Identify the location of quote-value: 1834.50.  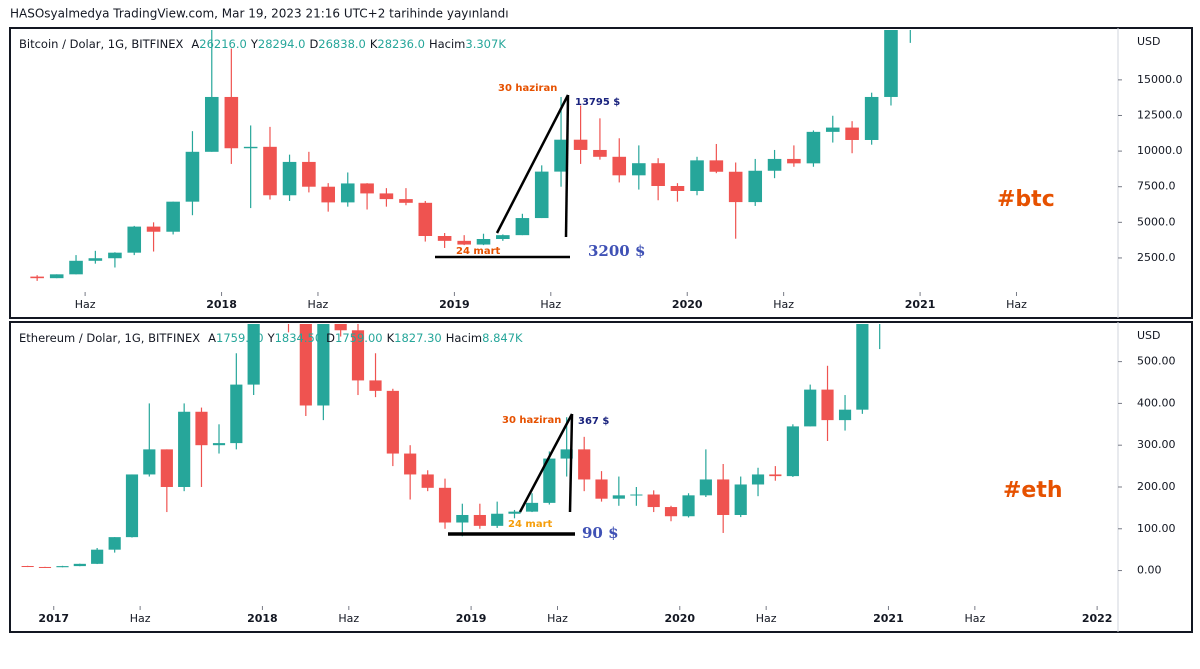
(299, 338).